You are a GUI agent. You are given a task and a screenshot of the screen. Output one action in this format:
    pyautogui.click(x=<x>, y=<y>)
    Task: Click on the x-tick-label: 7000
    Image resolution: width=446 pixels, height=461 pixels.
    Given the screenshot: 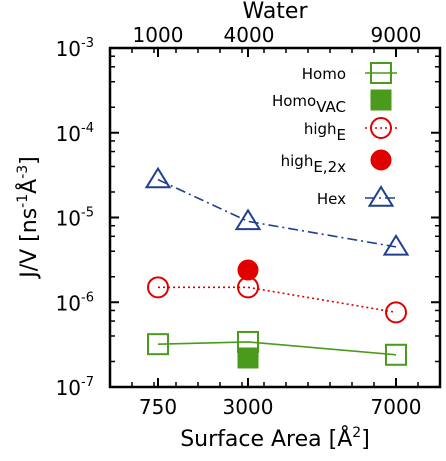 What is the action you would take?
    pyautogui.click(x=396, y=407)
    